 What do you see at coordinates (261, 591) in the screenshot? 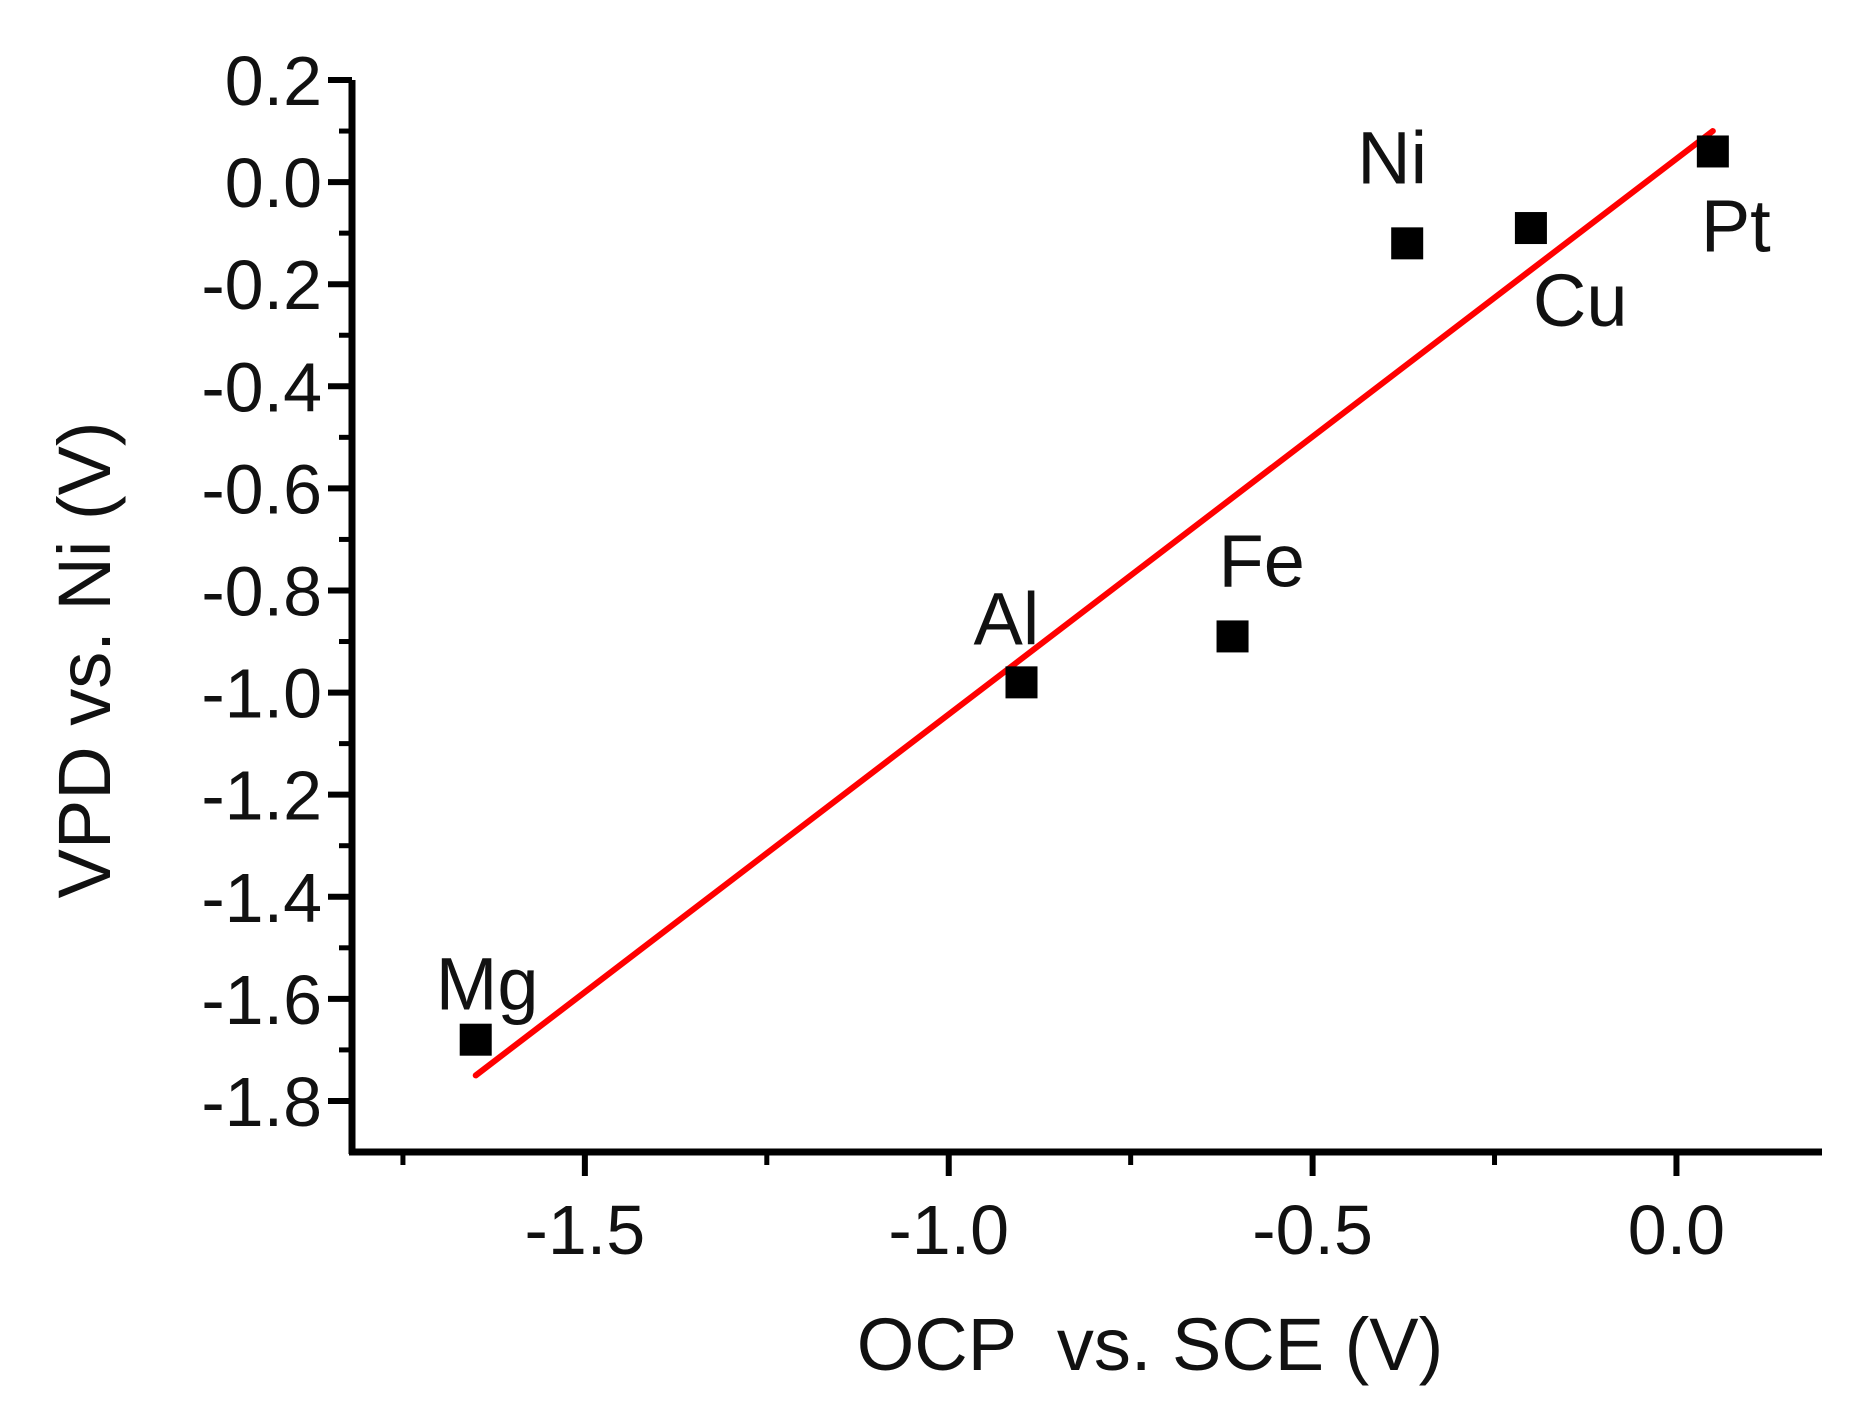
I see `y-tick-label: -0.8` at bounding box center [261, 591].